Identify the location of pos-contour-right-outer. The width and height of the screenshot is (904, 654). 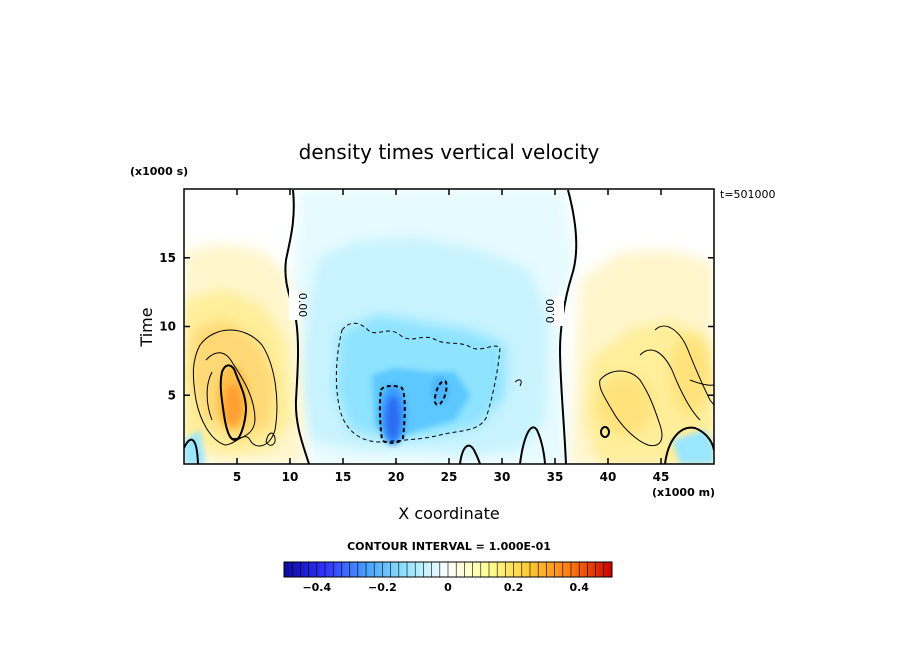
(631, 408).